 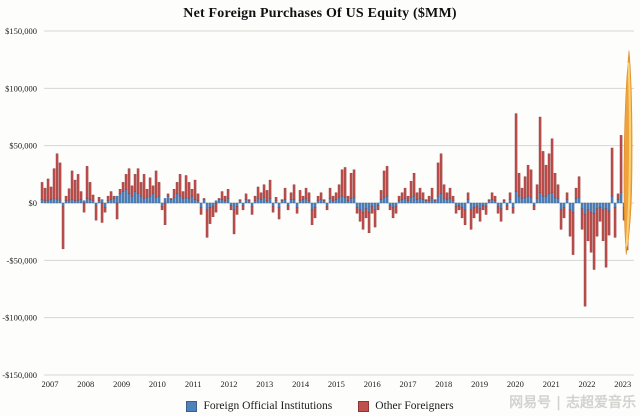 I want to click on chart-title: Net Foreign Purchases Of US Equity ($MM), so click(x=320, y=13).